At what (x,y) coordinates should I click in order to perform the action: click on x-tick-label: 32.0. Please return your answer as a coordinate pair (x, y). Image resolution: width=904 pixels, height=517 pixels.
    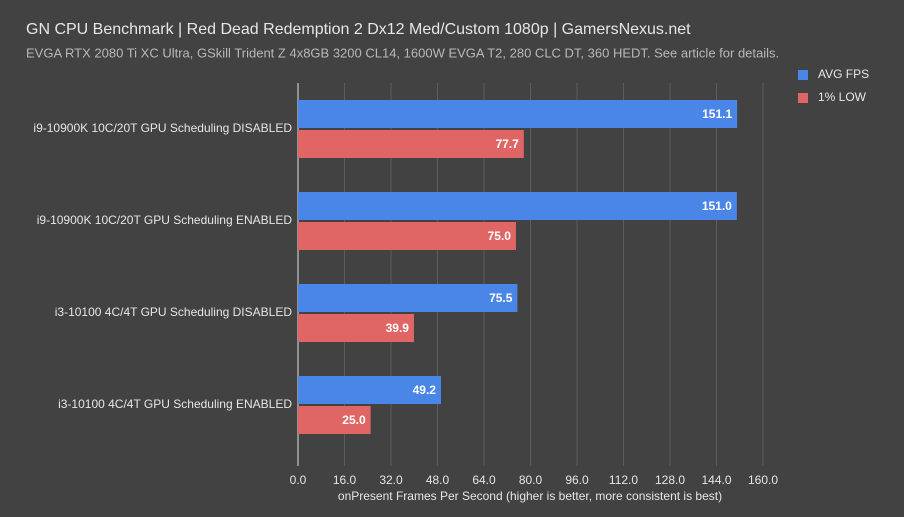
    Looking at the image, I should click on (391, 480).